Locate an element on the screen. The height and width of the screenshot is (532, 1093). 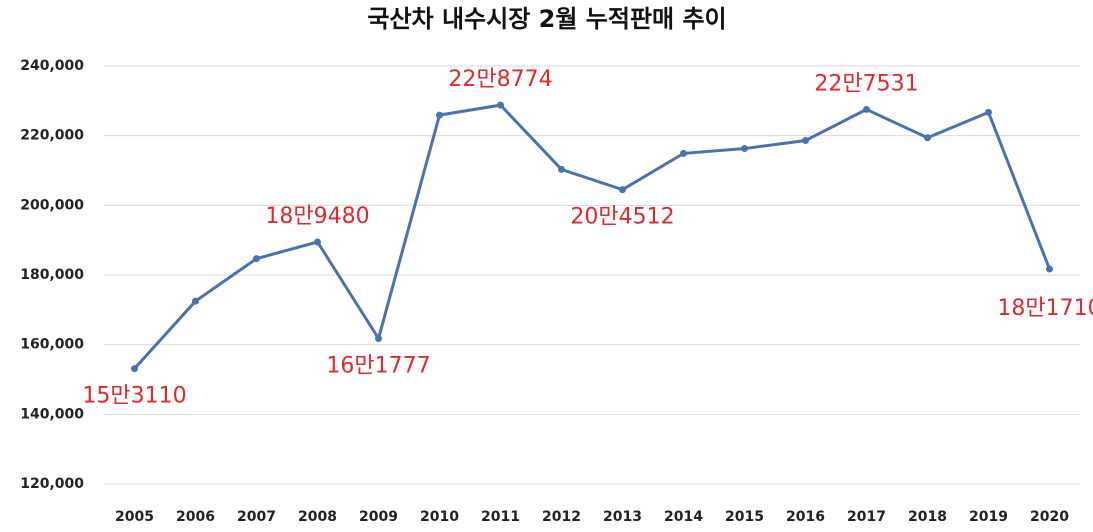
x-tick-label: 2009 is located at coordinates (378, 517).